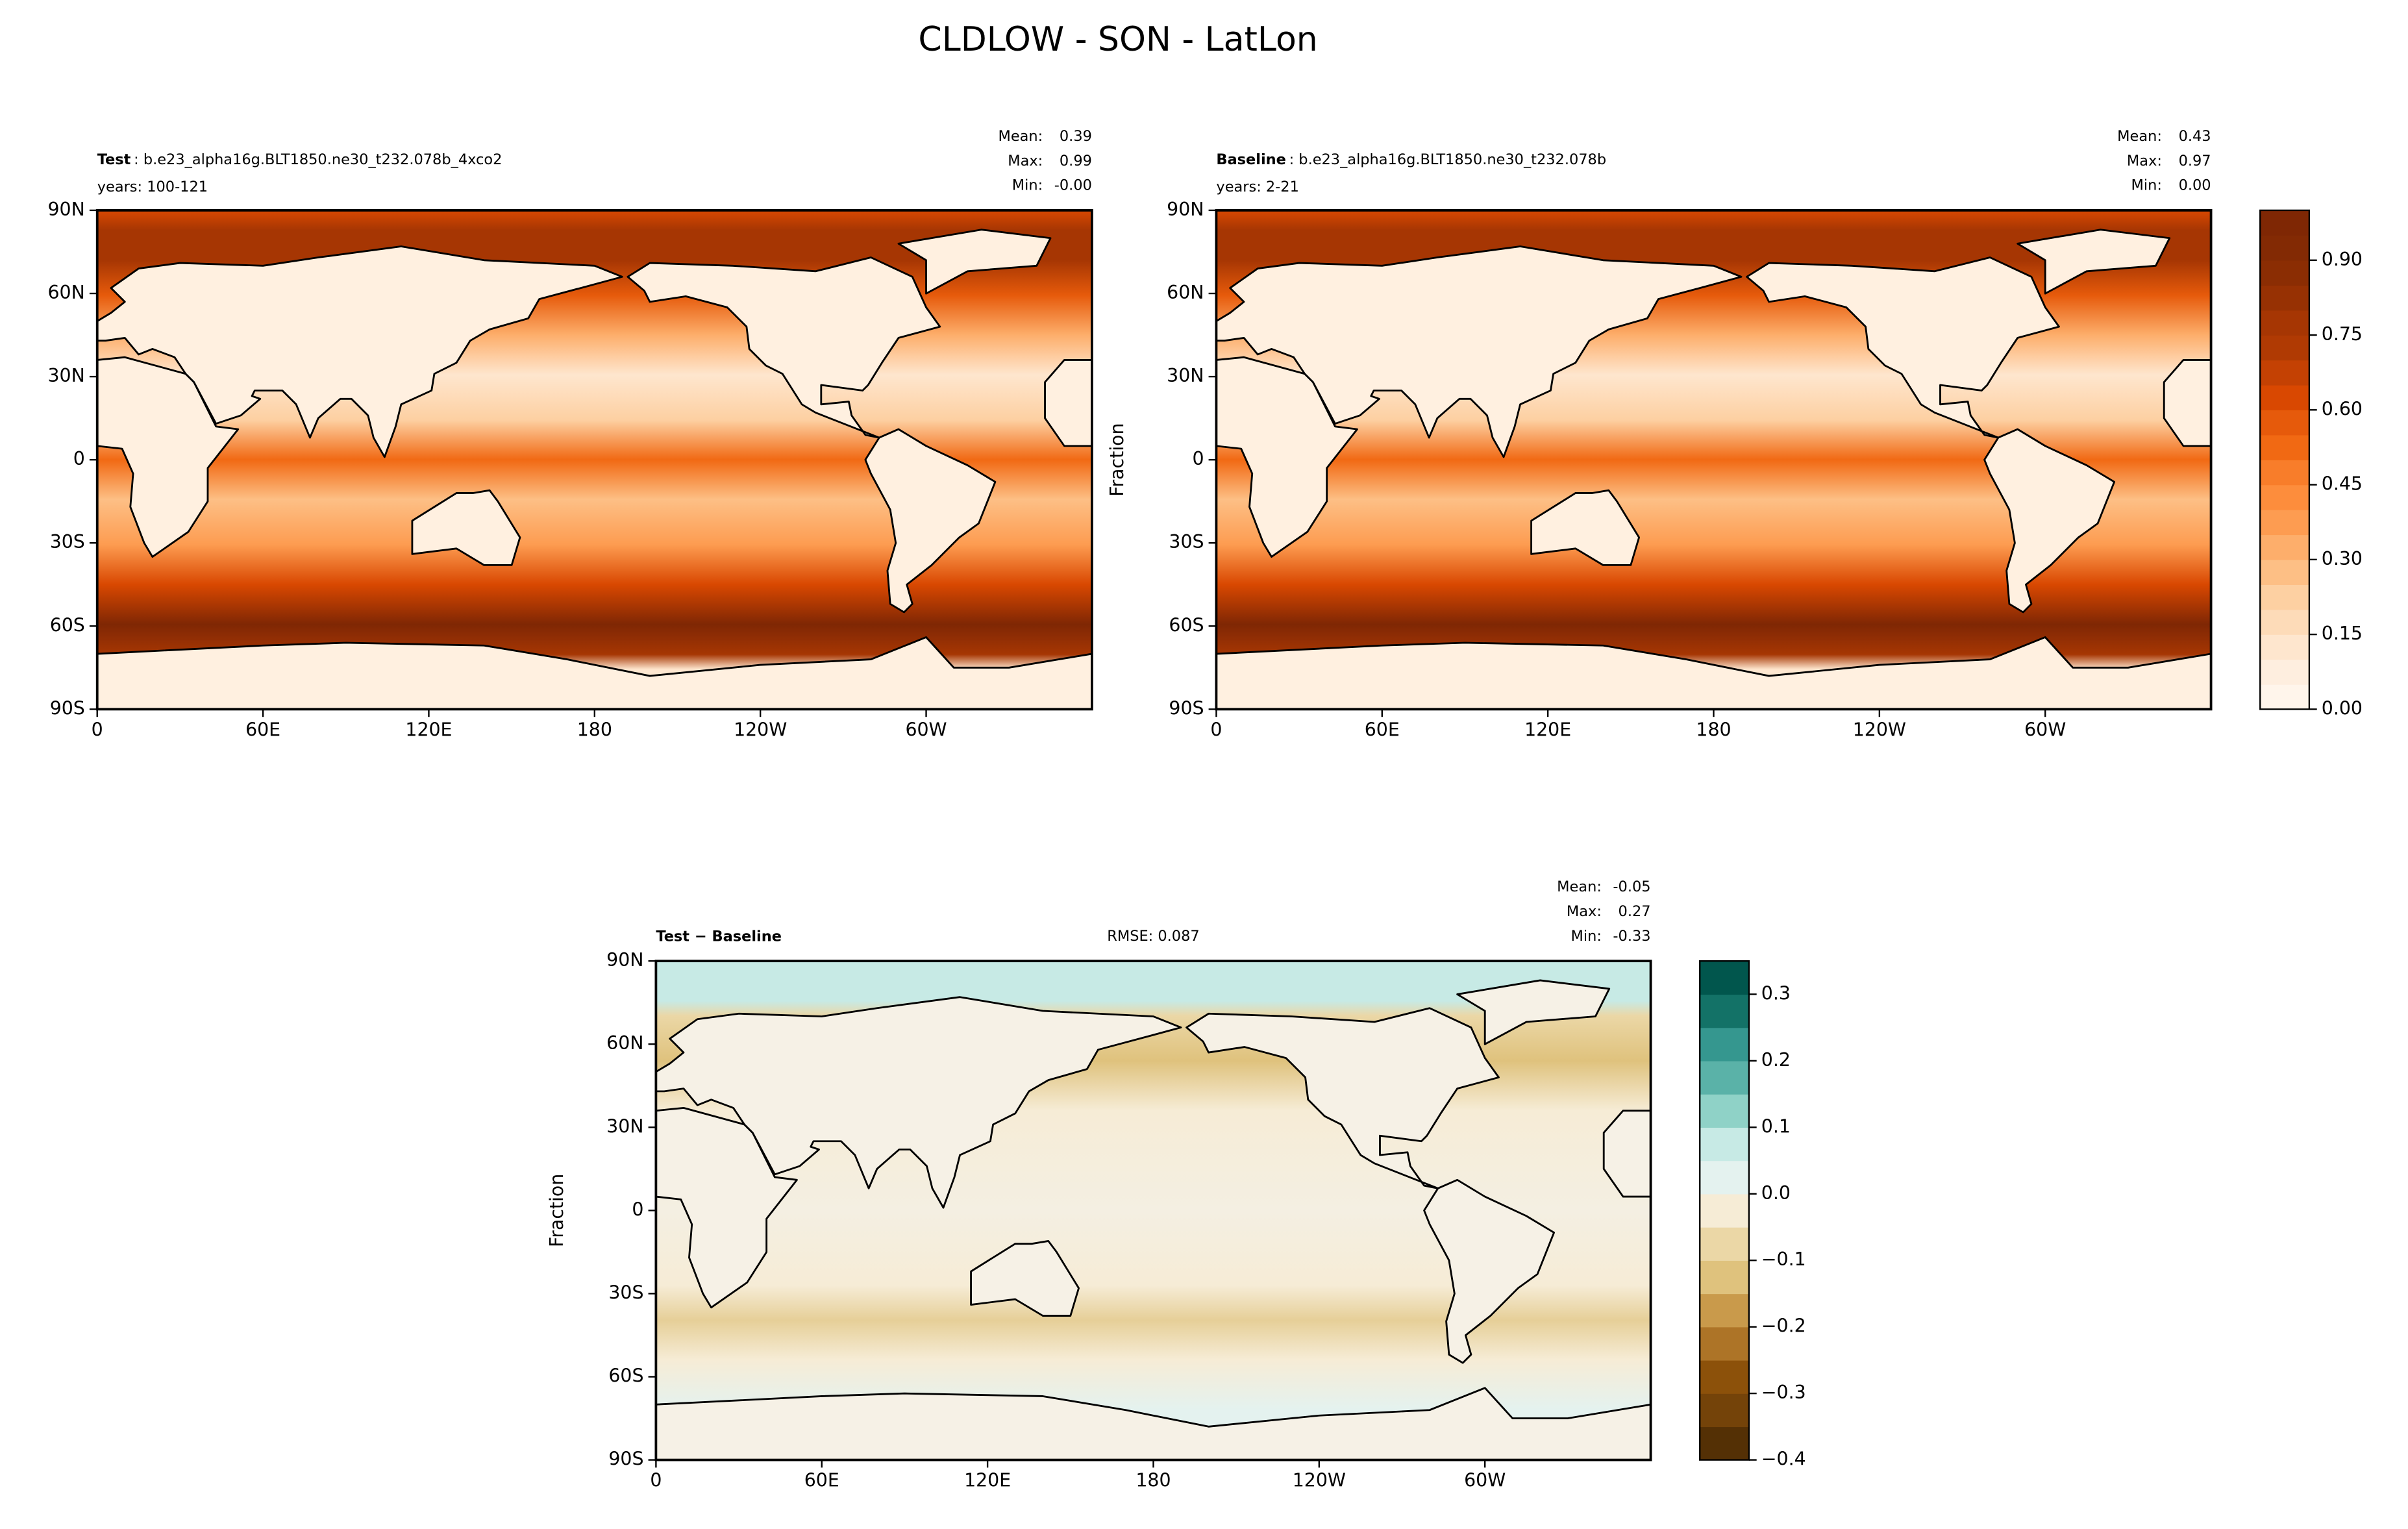 This screenshot has width=2408, height=1529. What do you see at coordinates (2144, 161) in the screenshot?
I see `stat-name: Max:` at bounding box center [2144, 161].